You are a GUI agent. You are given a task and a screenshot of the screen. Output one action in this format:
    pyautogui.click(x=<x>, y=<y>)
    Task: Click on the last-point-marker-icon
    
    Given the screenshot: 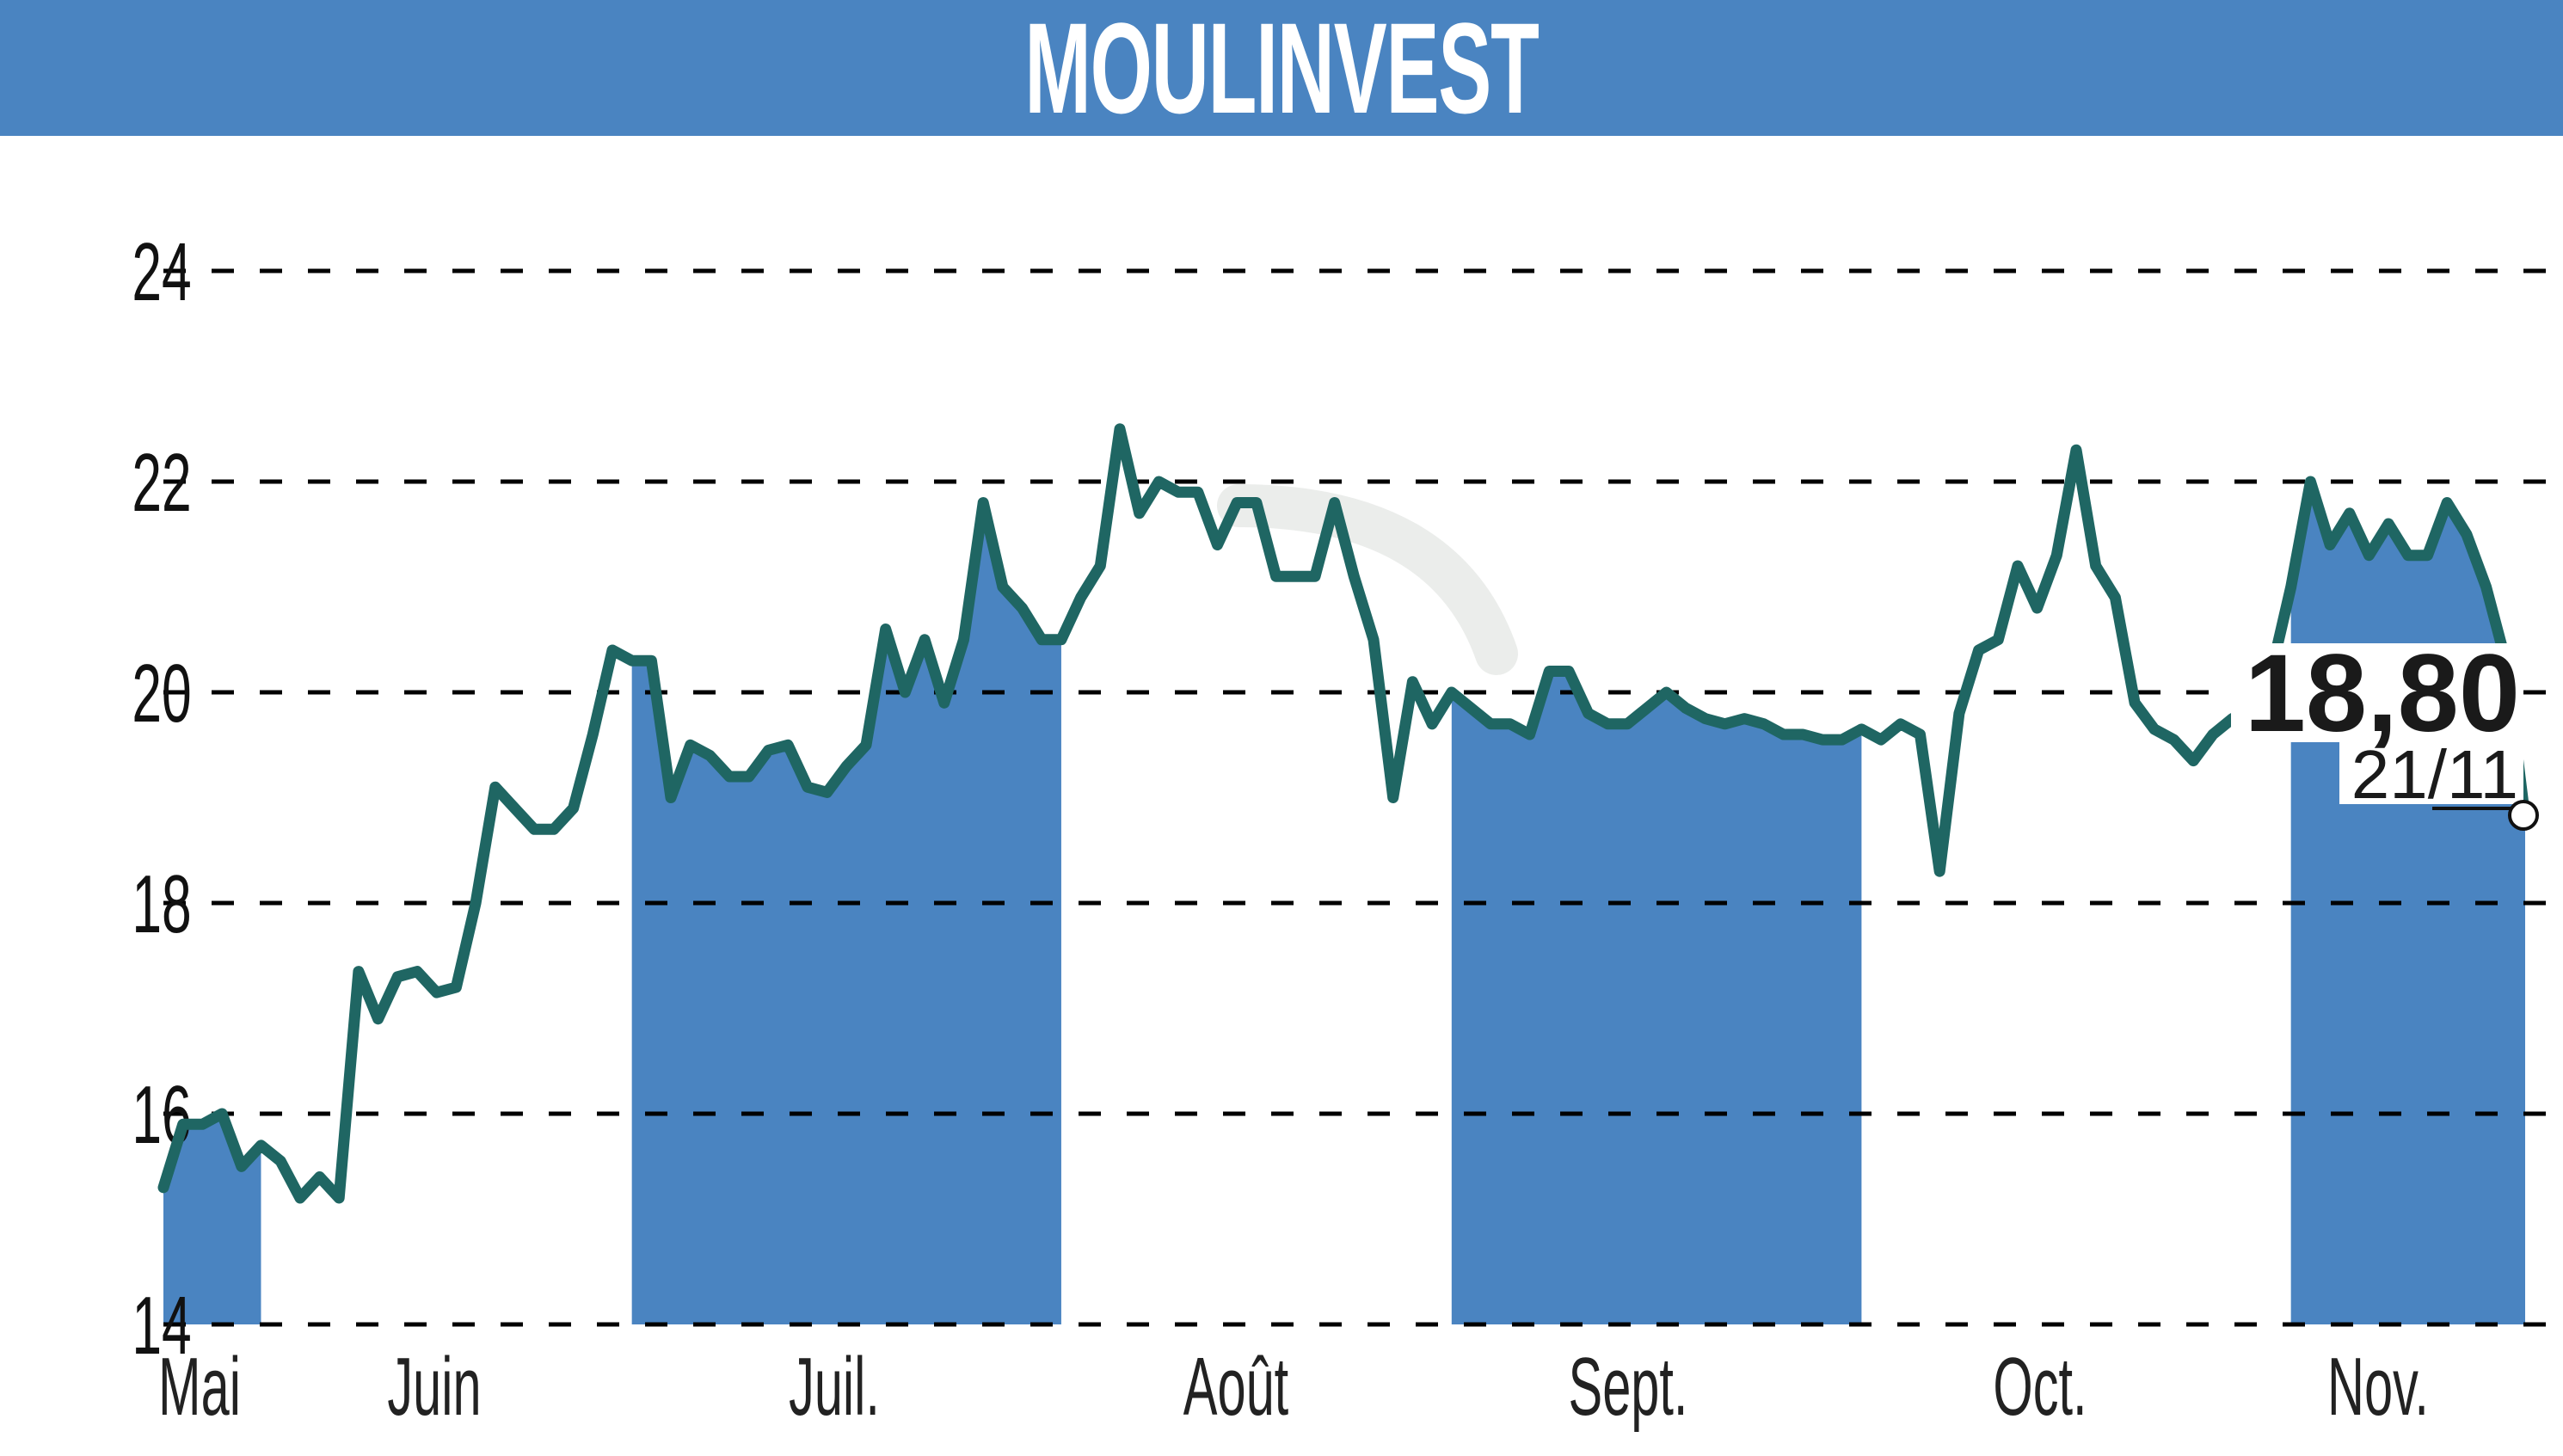 What is the action you would take?
    pyautogui.click(x=2523, y=816)
    